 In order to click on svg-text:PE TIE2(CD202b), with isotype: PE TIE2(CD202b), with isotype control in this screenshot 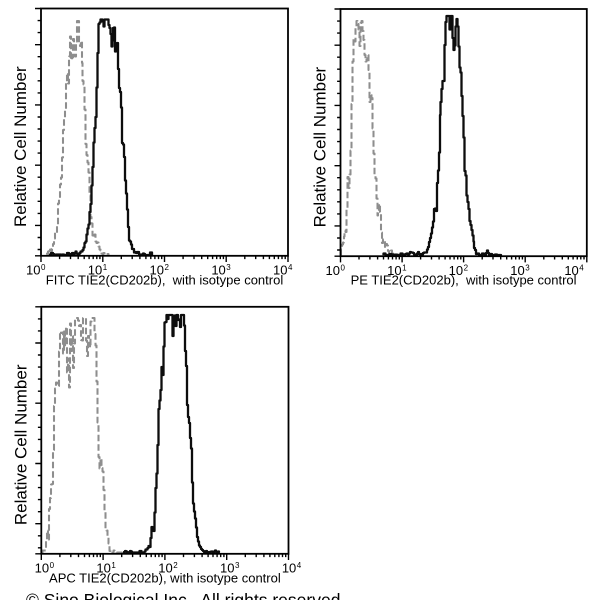, I will do `click(464, 280)`.